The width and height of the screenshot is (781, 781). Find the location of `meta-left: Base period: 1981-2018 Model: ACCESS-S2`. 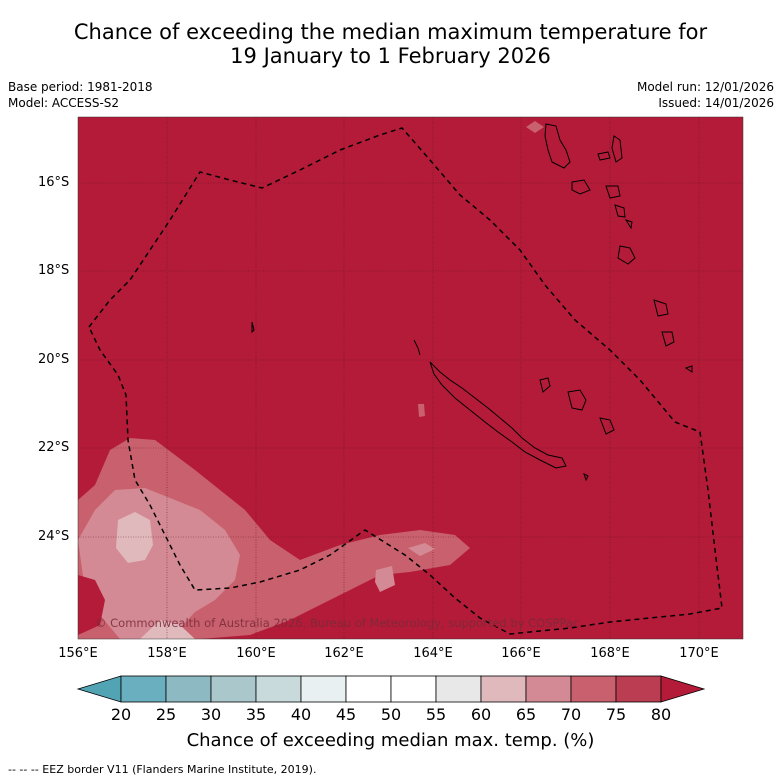

meta-left: Base period: 1981-2018 Model: ACCESS-S2 is located at coordinates (80, 95).